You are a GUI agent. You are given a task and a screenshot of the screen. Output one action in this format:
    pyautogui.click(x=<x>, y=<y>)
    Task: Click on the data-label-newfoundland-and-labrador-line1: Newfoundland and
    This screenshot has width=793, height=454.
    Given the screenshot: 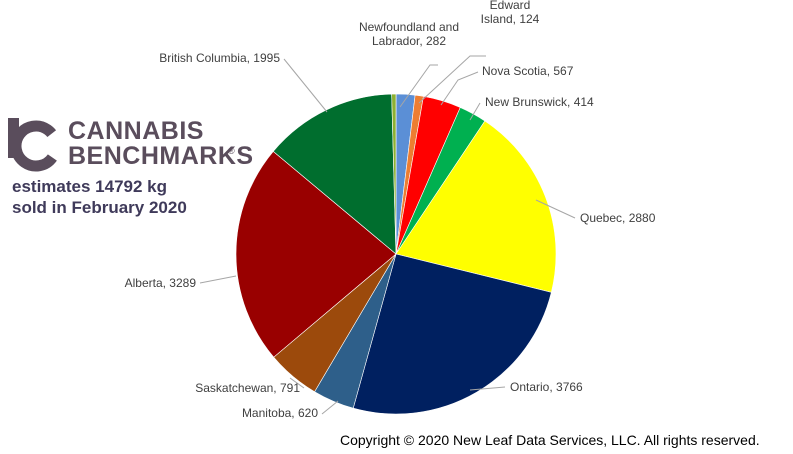 What is the action you would take?
    pyautogui.click(x=409, y=27)
    